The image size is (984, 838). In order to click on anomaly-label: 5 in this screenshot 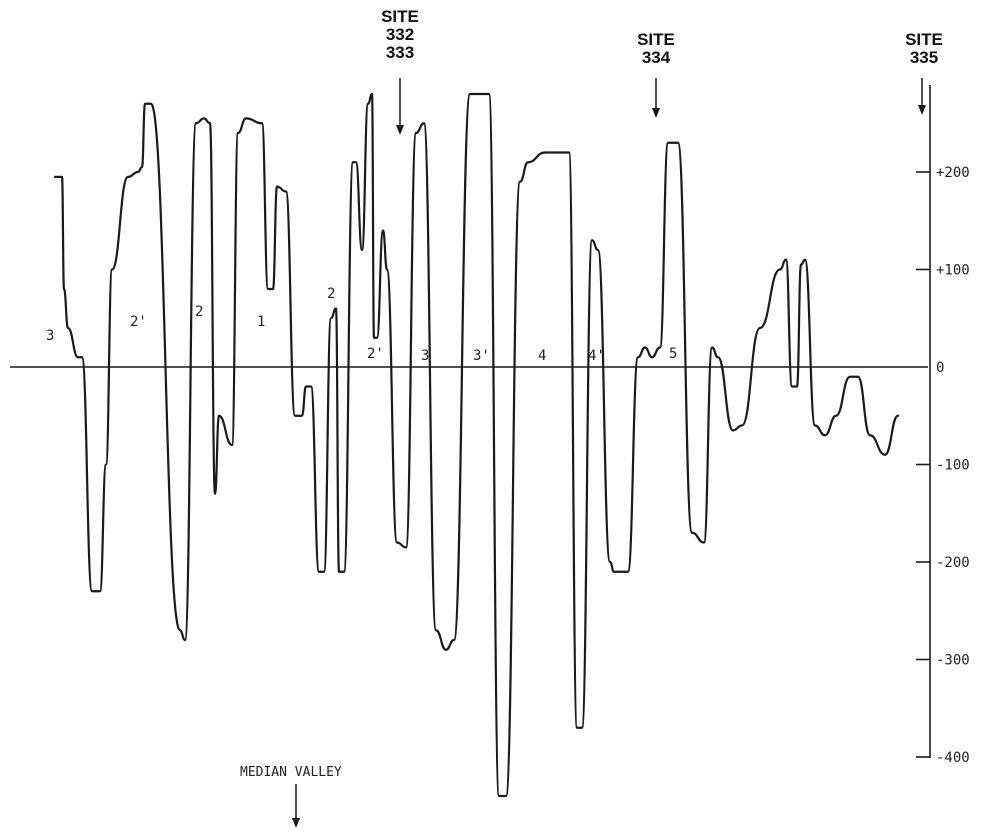, I will do `click(673, 354)`.